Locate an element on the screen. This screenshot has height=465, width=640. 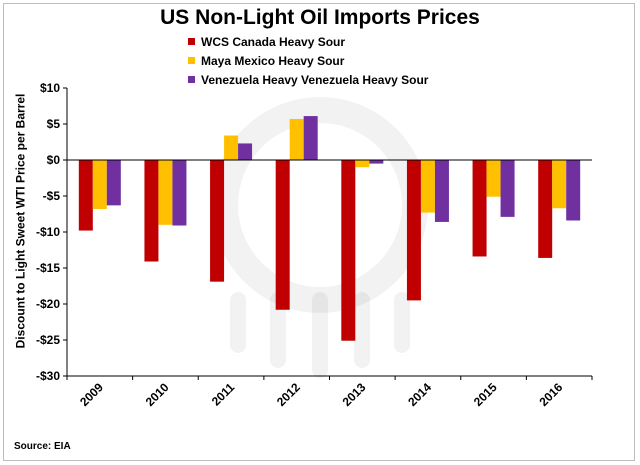
y-tick-label: $0 is located at coordinates (54, 160).